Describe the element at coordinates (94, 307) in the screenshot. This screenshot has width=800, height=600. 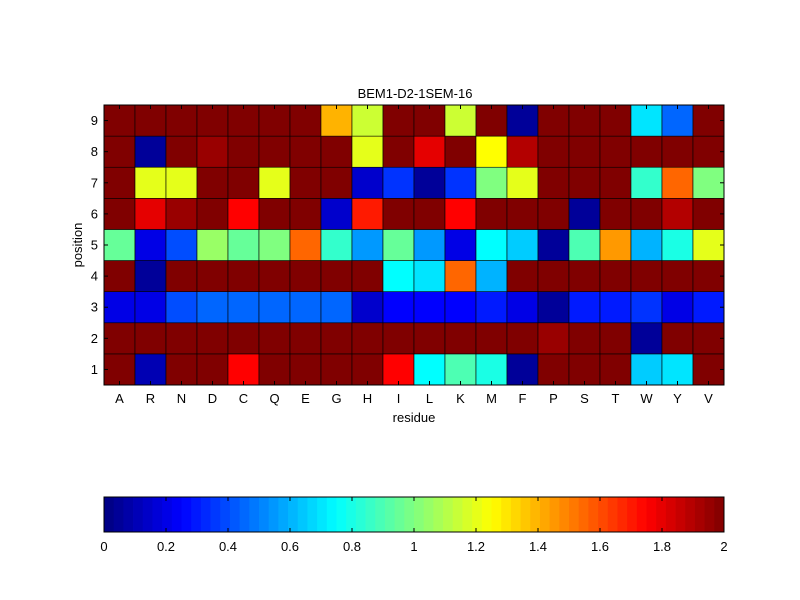
I see `y-tick-label: 3` at that location.